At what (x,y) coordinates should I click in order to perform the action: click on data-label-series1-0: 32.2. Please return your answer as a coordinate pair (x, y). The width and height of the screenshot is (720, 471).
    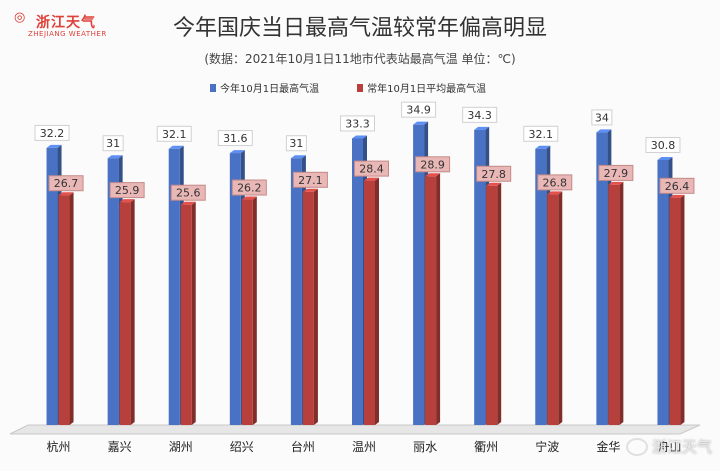
    Looking at the image, I should click on (52, 132).